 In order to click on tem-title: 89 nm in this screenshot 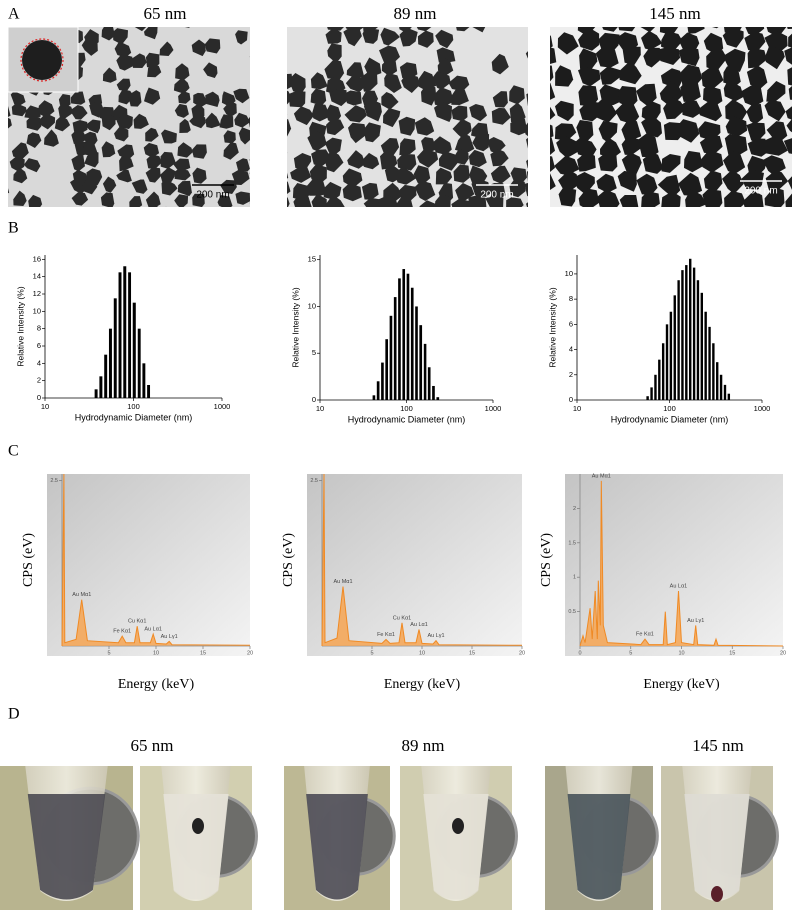, I will do `click(415, 13)`.